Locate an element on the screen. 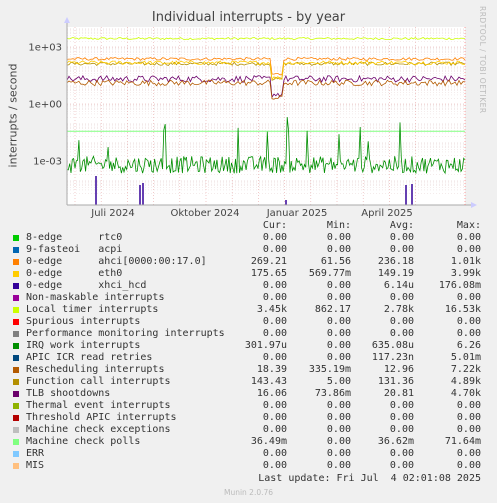  footer: Munin 2.0.76 is located at coordinates (248, 492).